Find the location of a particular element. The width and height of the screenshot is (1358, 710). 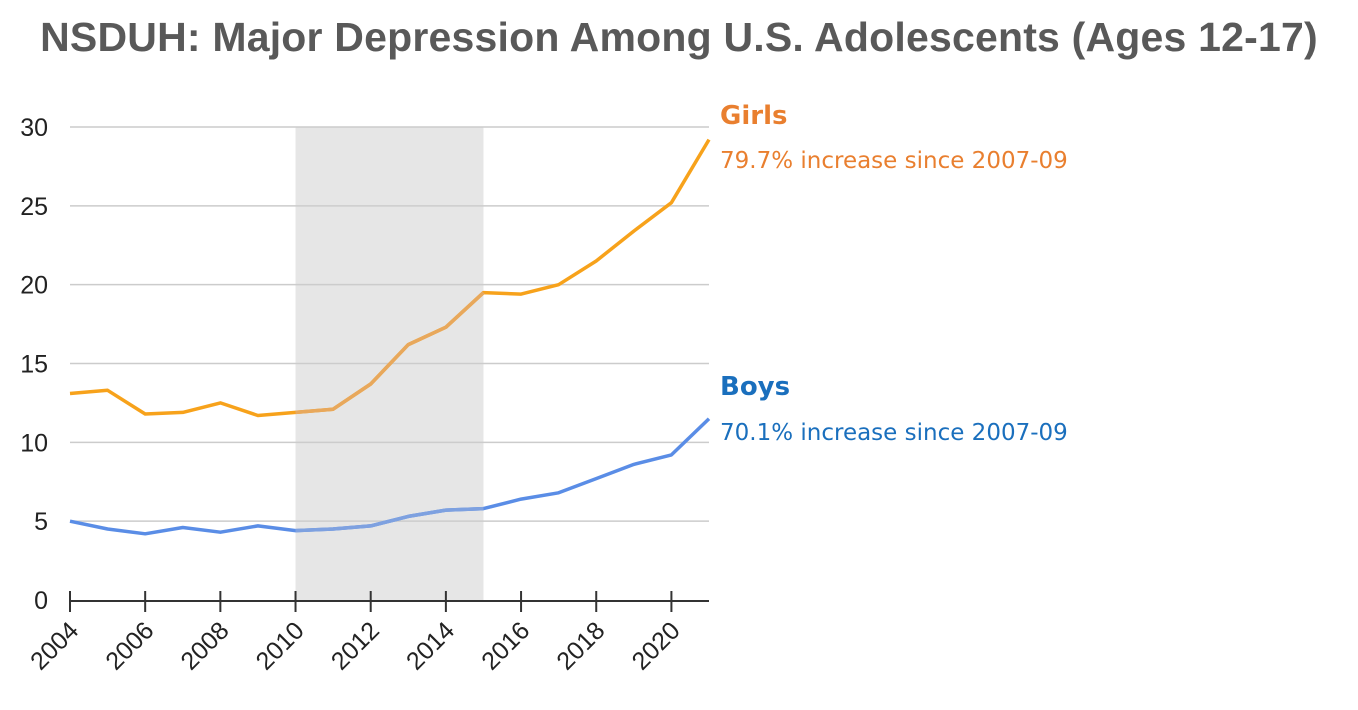

x-tick-label: 2004 is located at coordinates (54, 645).